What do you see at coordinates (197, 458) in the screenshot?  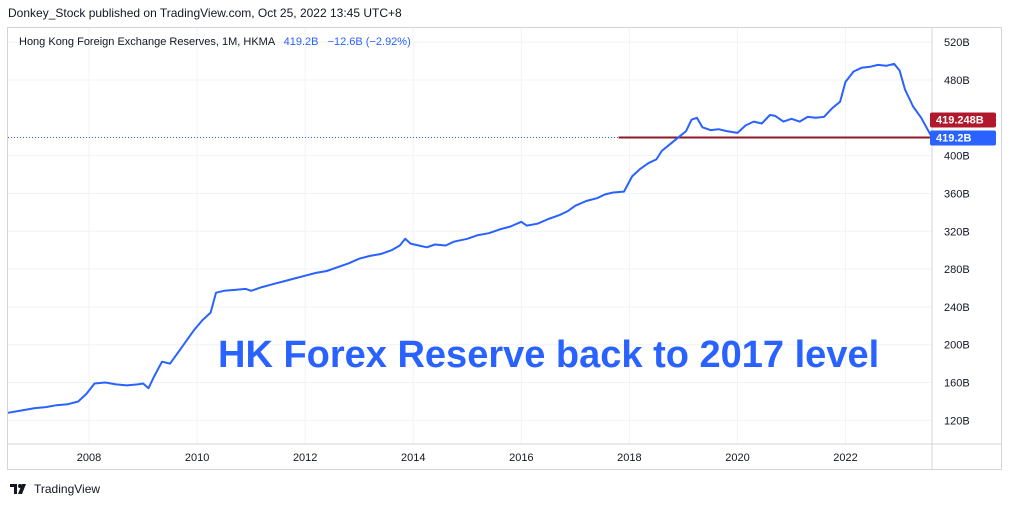 I see `x-tick-label: 2010` at bounding box center [197, 458].